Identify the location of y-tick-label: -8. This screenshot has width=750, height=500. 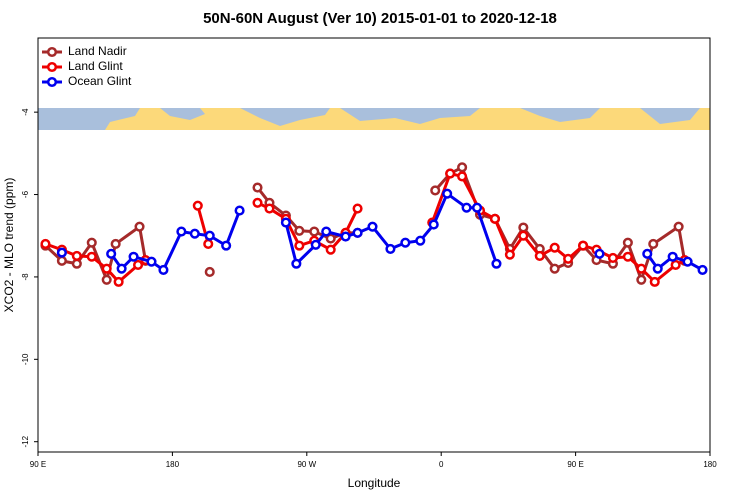
(25, 277).